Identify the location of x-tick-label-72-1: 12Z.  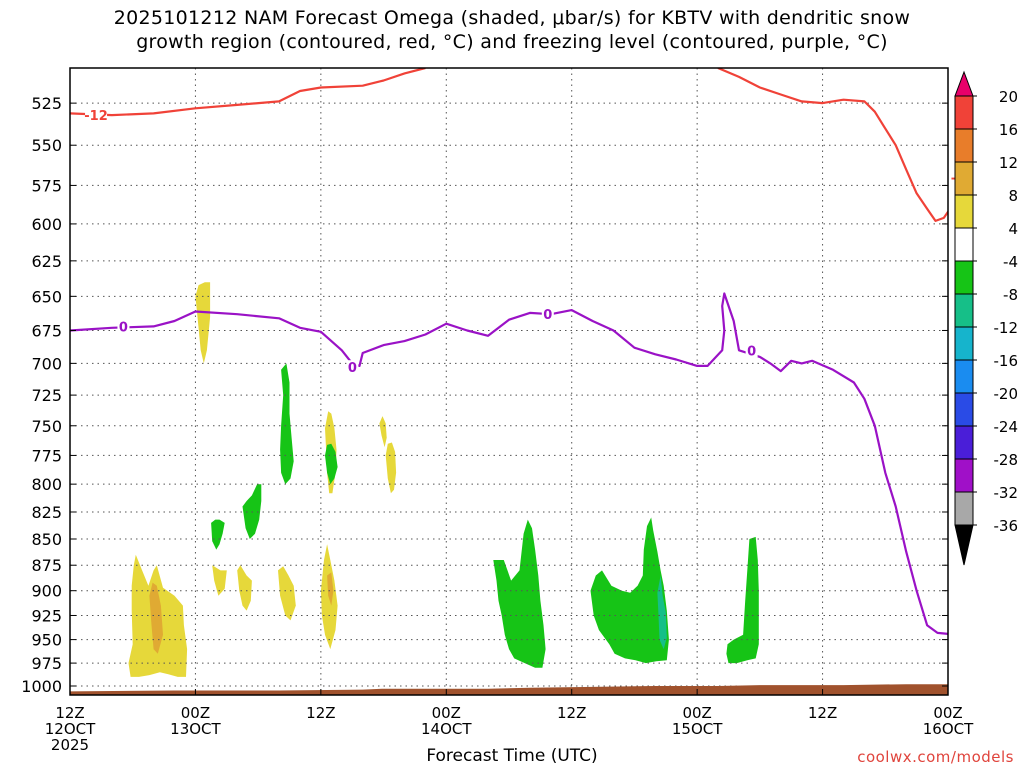
(822, 713).